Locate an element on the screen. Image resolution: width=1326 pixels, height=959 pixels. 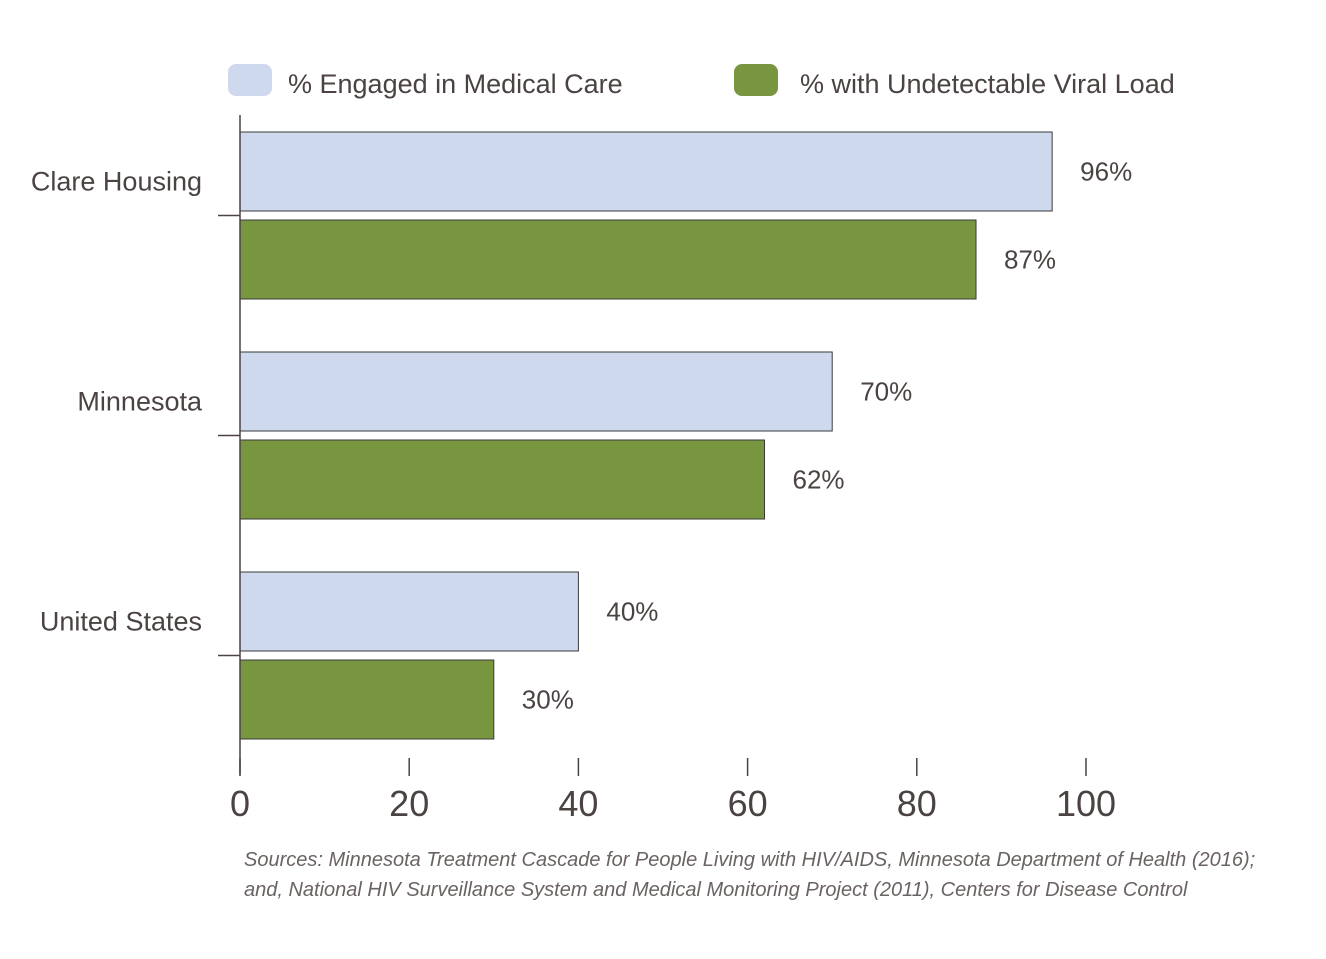
value-label-2-2: 62% is located at coordinates (819, 479).